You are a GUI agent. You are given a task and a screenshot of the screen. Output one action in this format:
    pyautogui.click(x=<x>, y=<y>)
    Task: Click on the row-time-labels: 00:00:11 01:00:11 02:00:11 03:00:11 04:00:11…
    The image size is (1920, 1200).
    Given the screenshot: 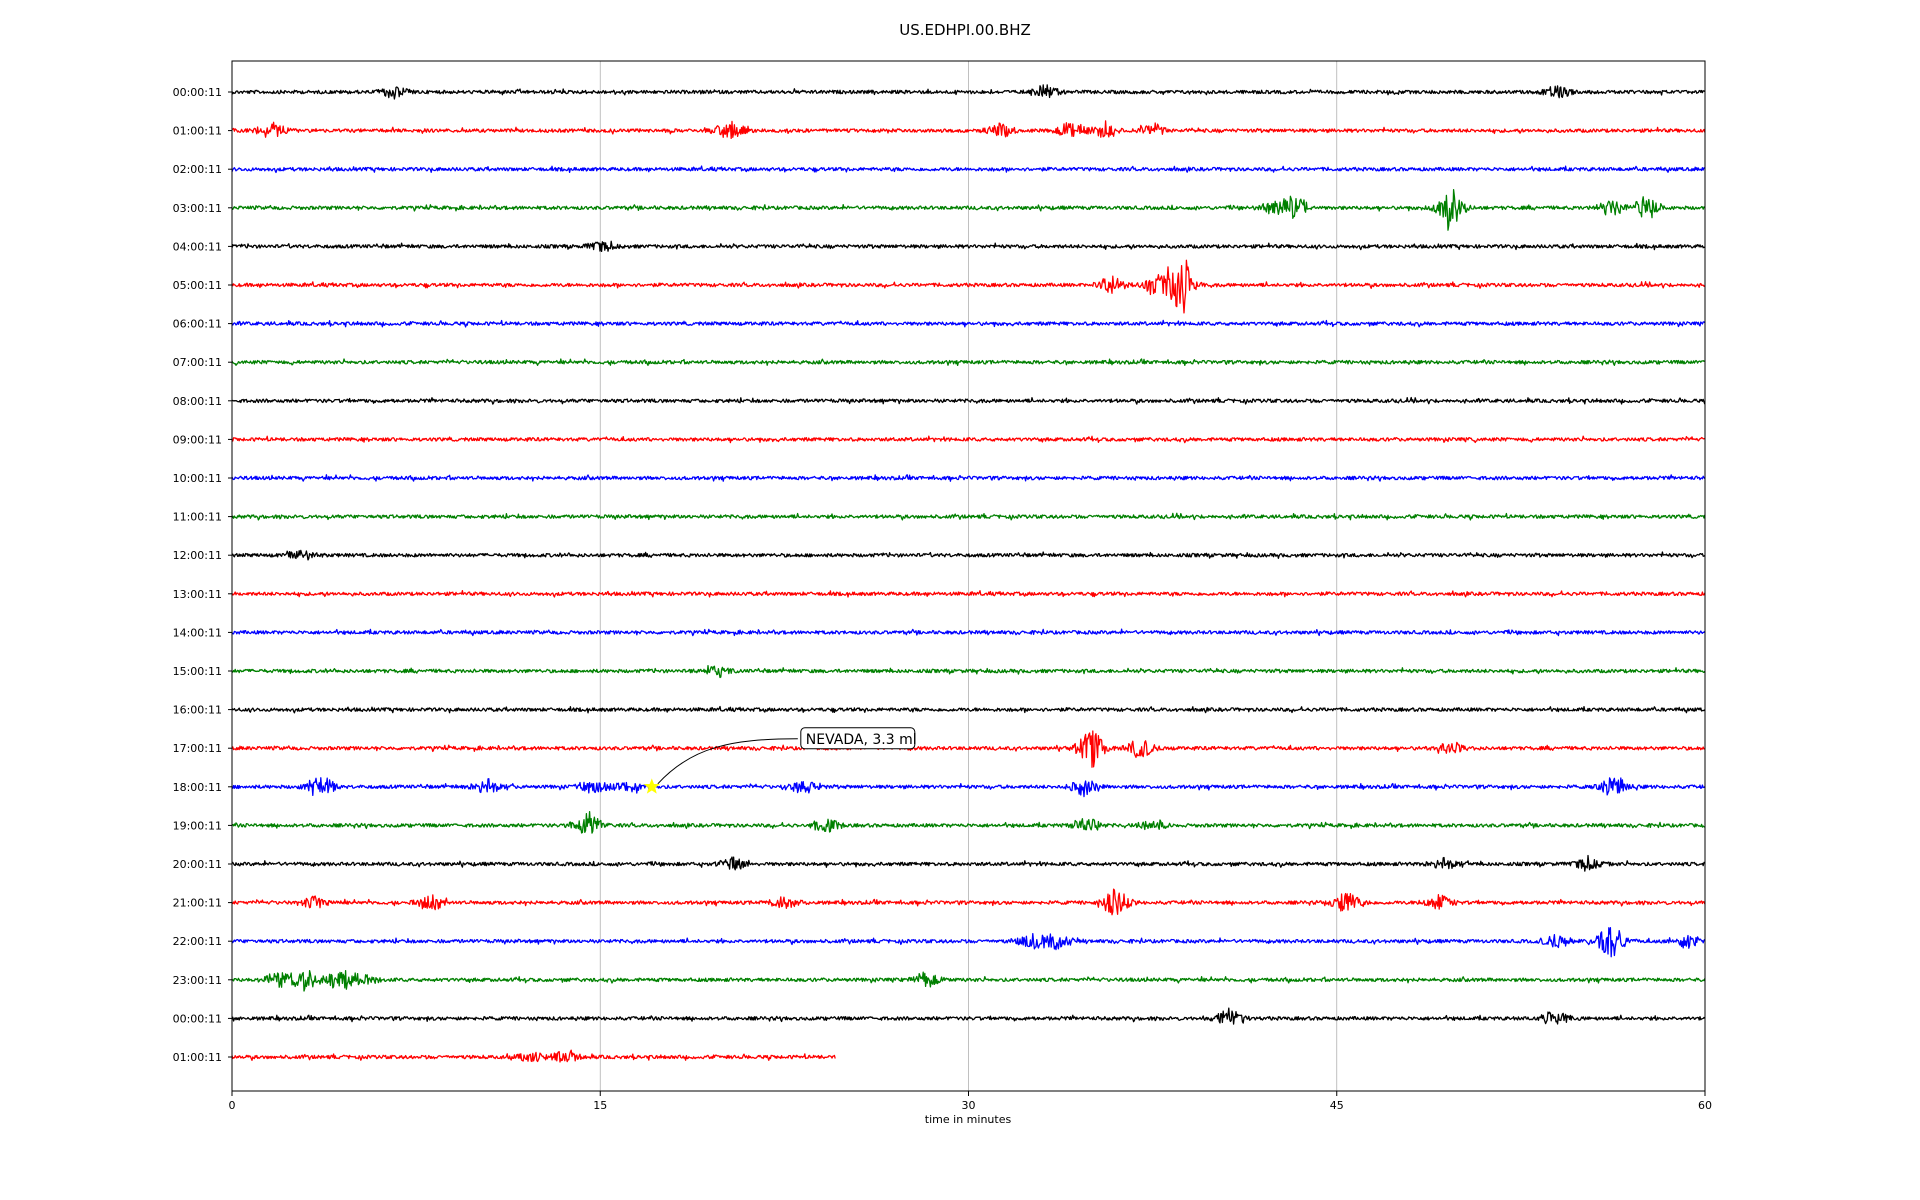 What is the action you would take?
    pyautogui.click(x=202, y=575)
    